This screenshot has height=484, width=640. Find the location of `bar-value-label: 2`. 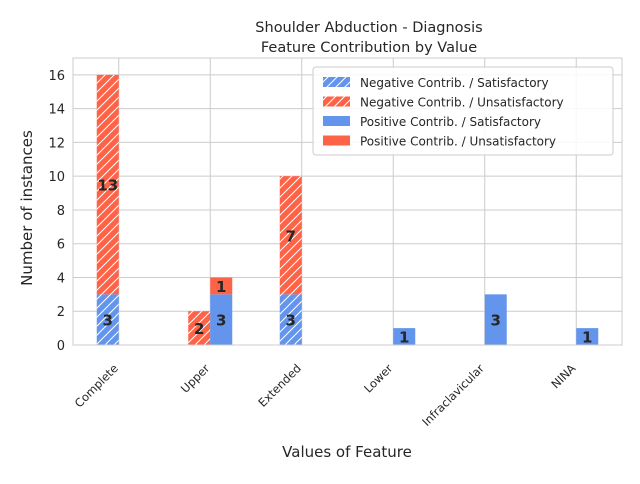

bar-value-label: 2 is located at coordinates (199, 329).